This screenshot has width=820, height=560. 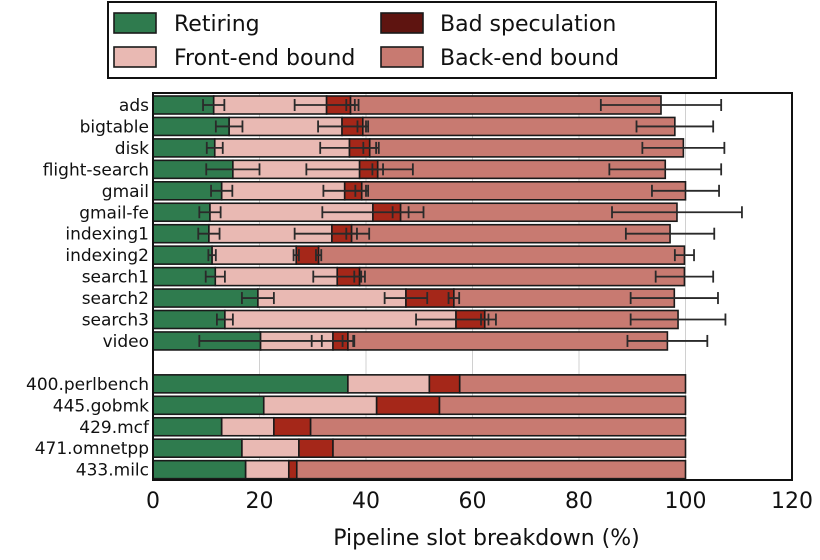 I want to click on y-tick-label: disk, so click(x=132, y=149).